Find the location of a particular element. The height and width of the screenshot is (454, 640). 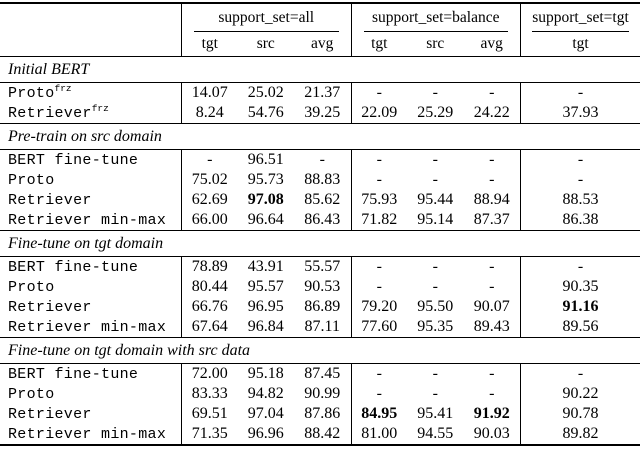

value-cell: 84.95 is located at coordinates (379, 414).